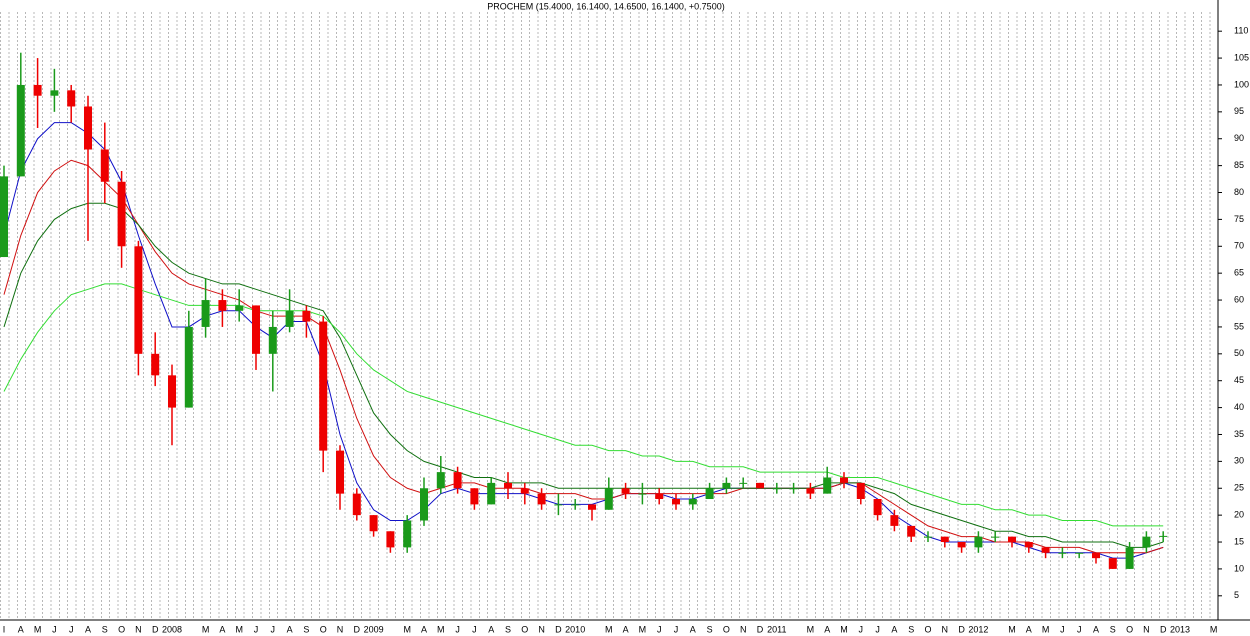  What do you see at coordinates (1239, 488) in the screenshot?
I see `y-tick-label: 25` at bounding box center [1239, 488].